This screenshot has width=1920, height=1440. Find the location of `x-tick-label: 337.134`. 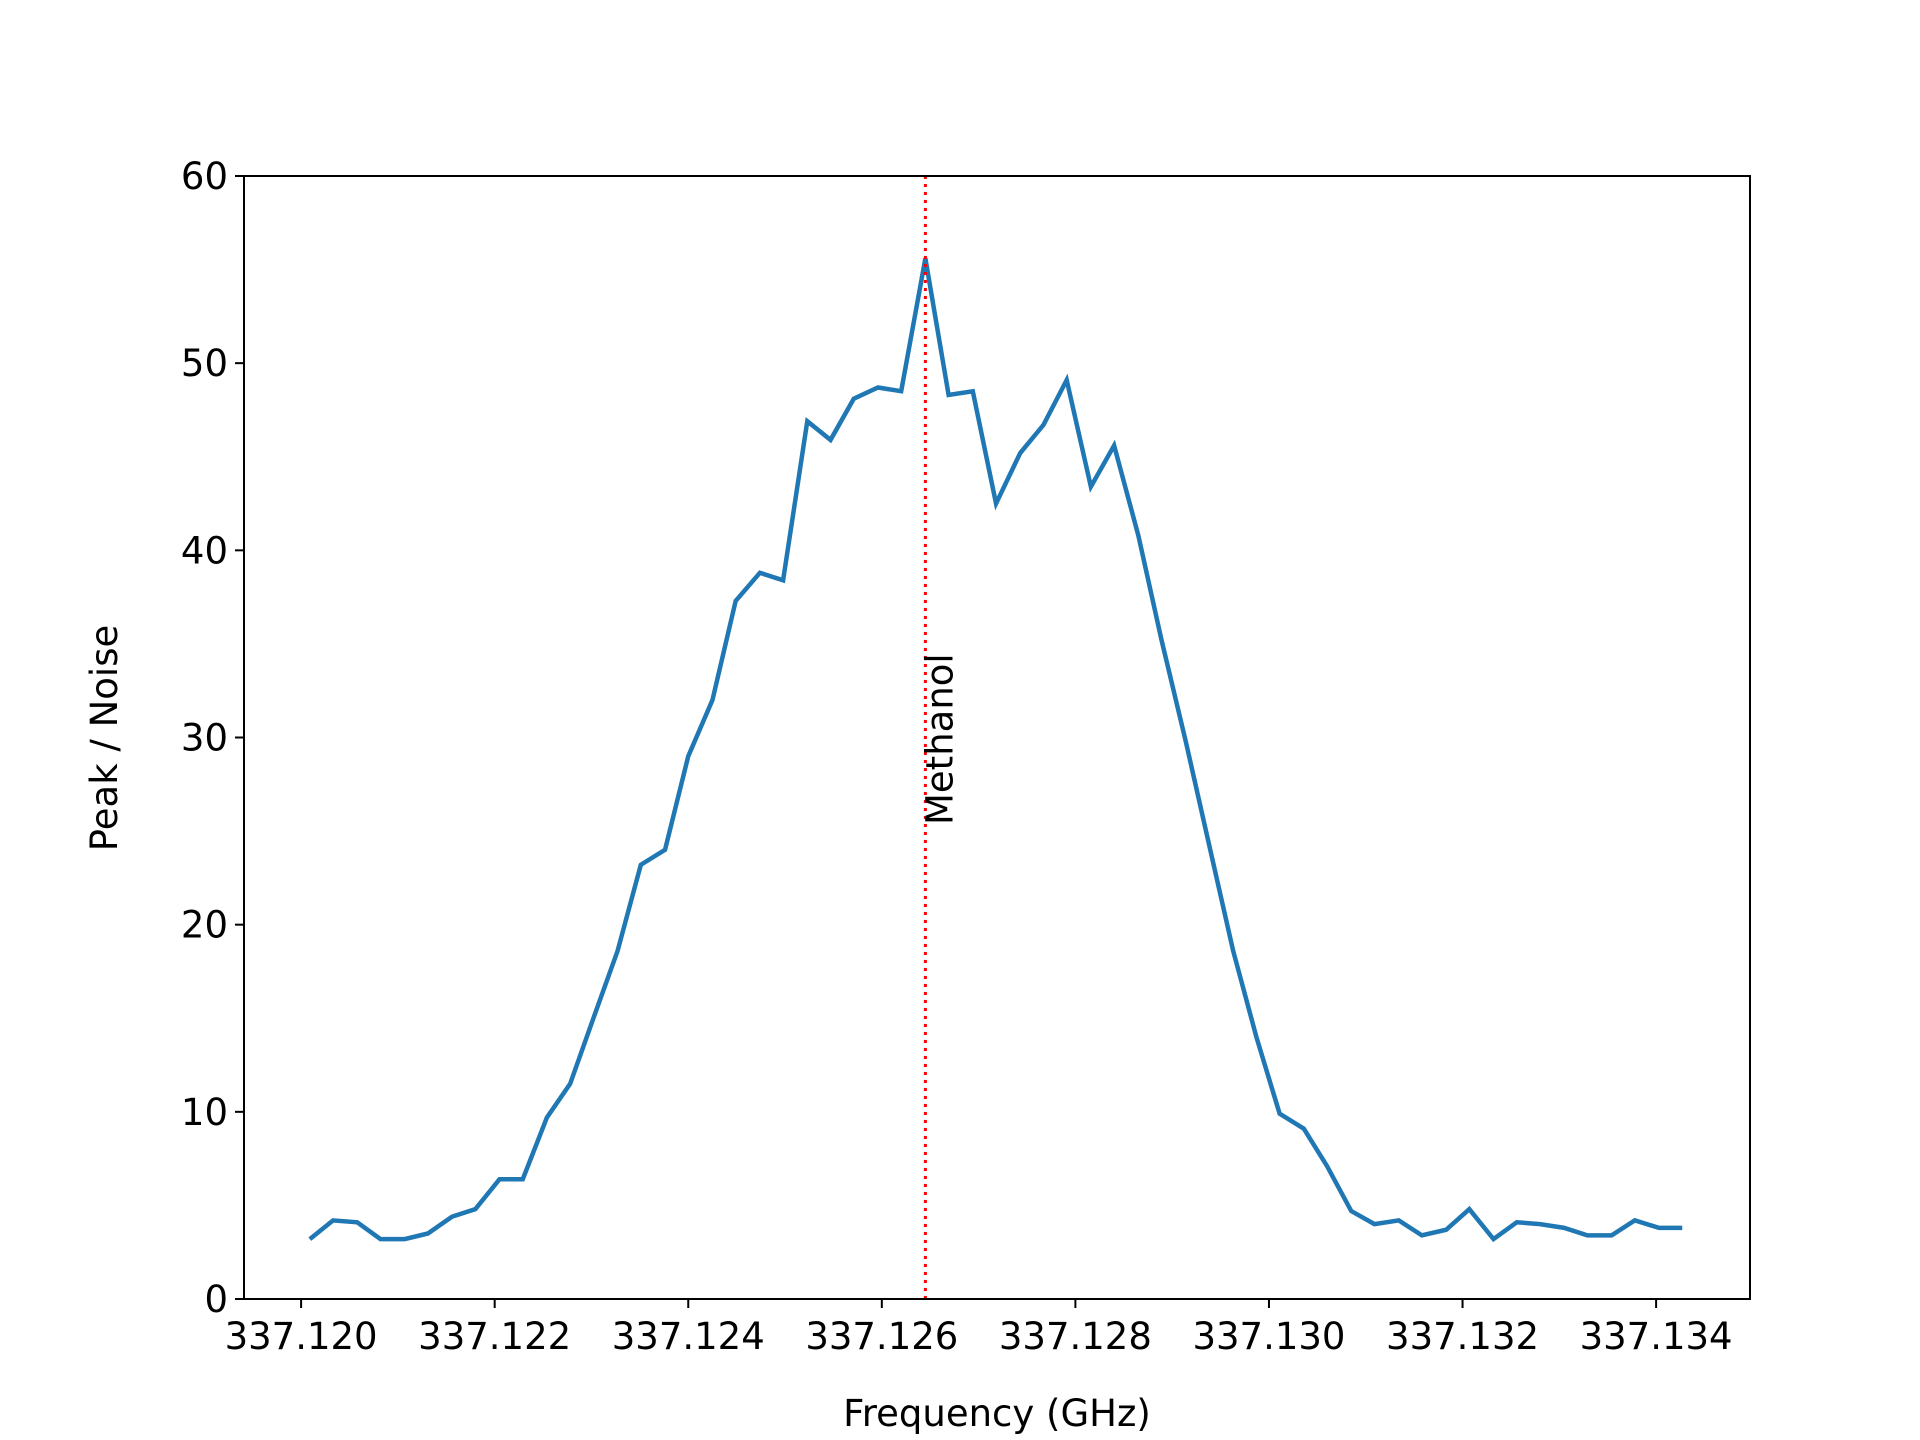

x-tick-label: 337.134 is located at coordinates (1656, 1336).